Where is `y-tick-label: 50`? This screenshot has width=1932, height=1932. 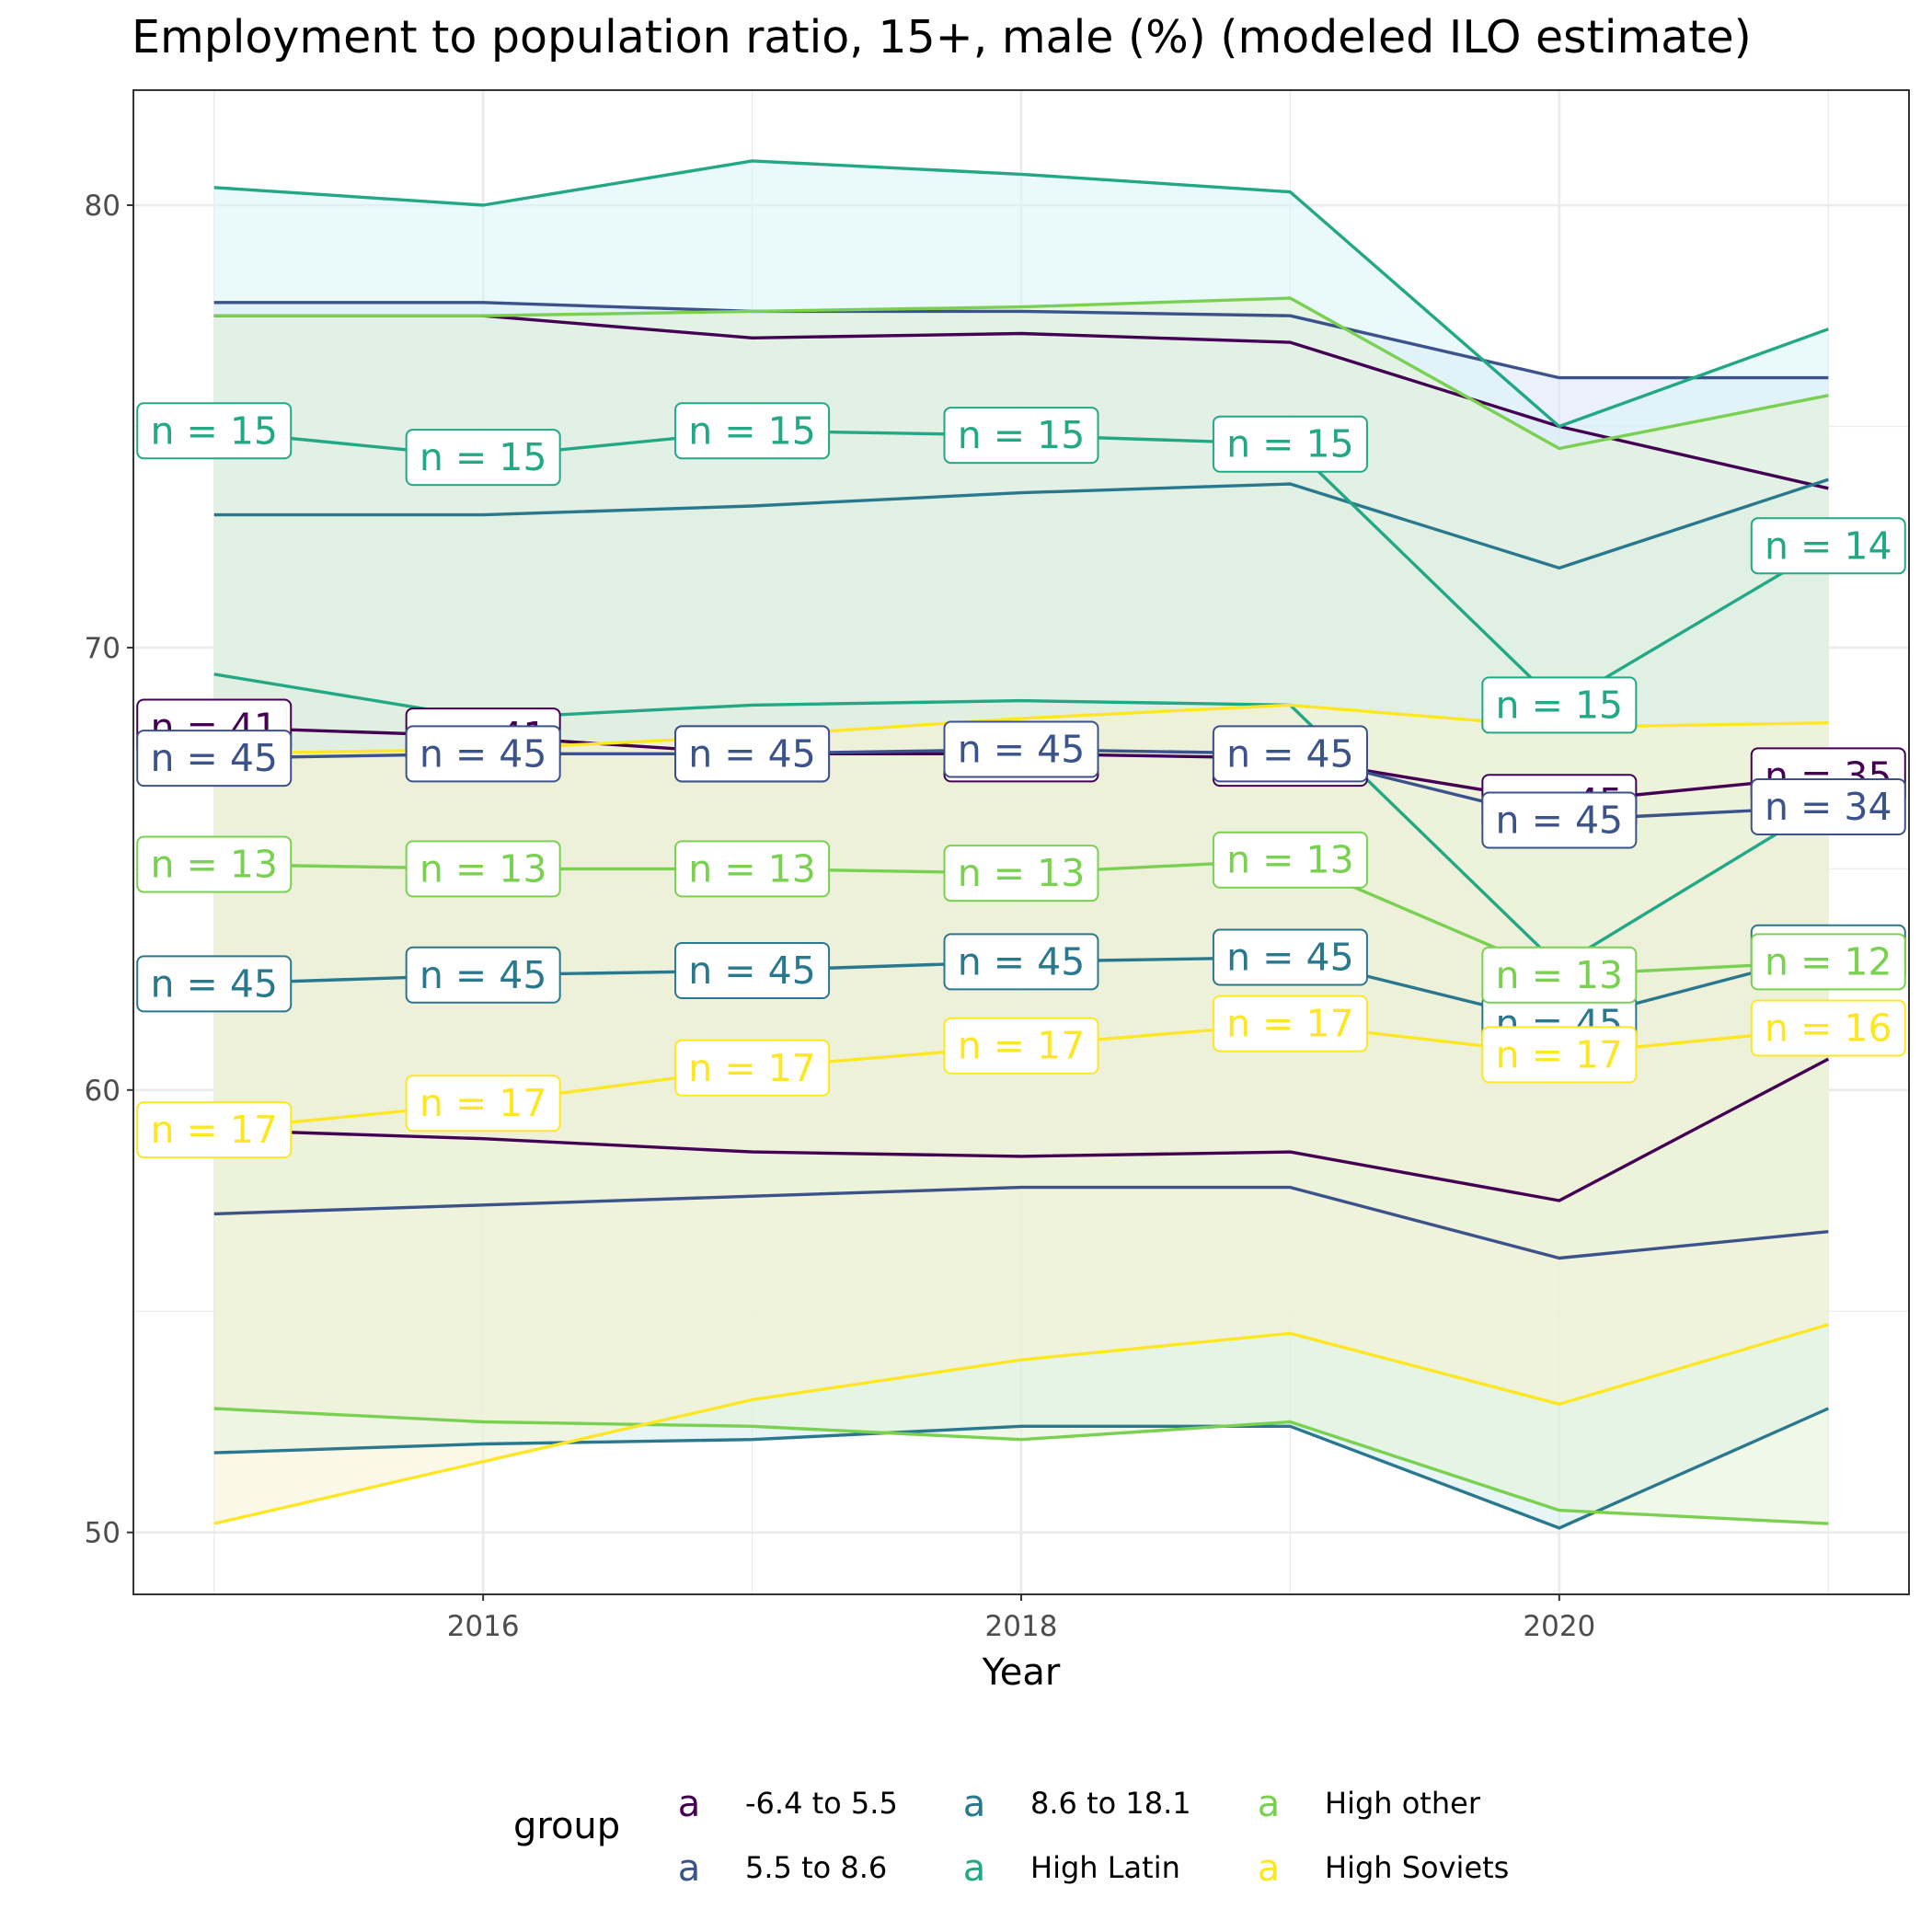
y-tick-label: 50 is located at coordinates (103, 1533).